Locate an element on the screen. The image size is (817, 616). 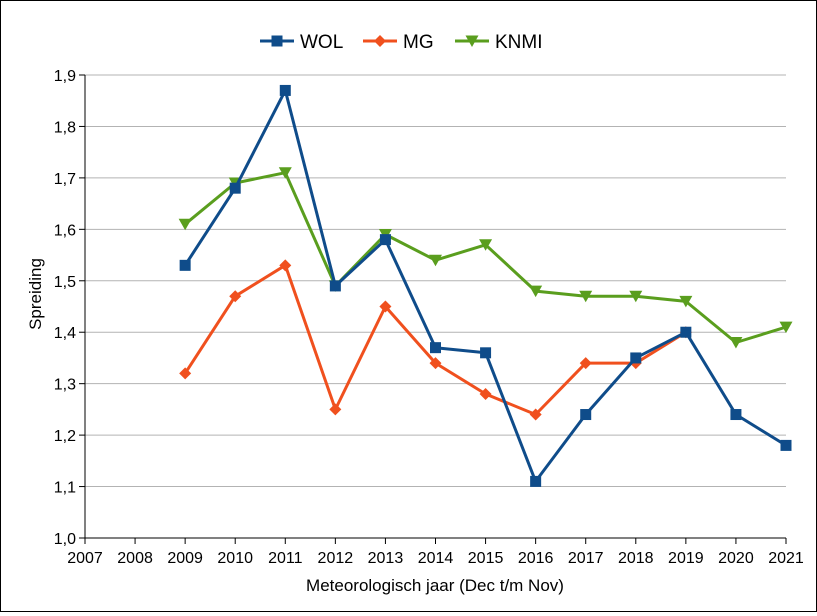
x-tick-label: 2011 is located at coordinates (285, 558).